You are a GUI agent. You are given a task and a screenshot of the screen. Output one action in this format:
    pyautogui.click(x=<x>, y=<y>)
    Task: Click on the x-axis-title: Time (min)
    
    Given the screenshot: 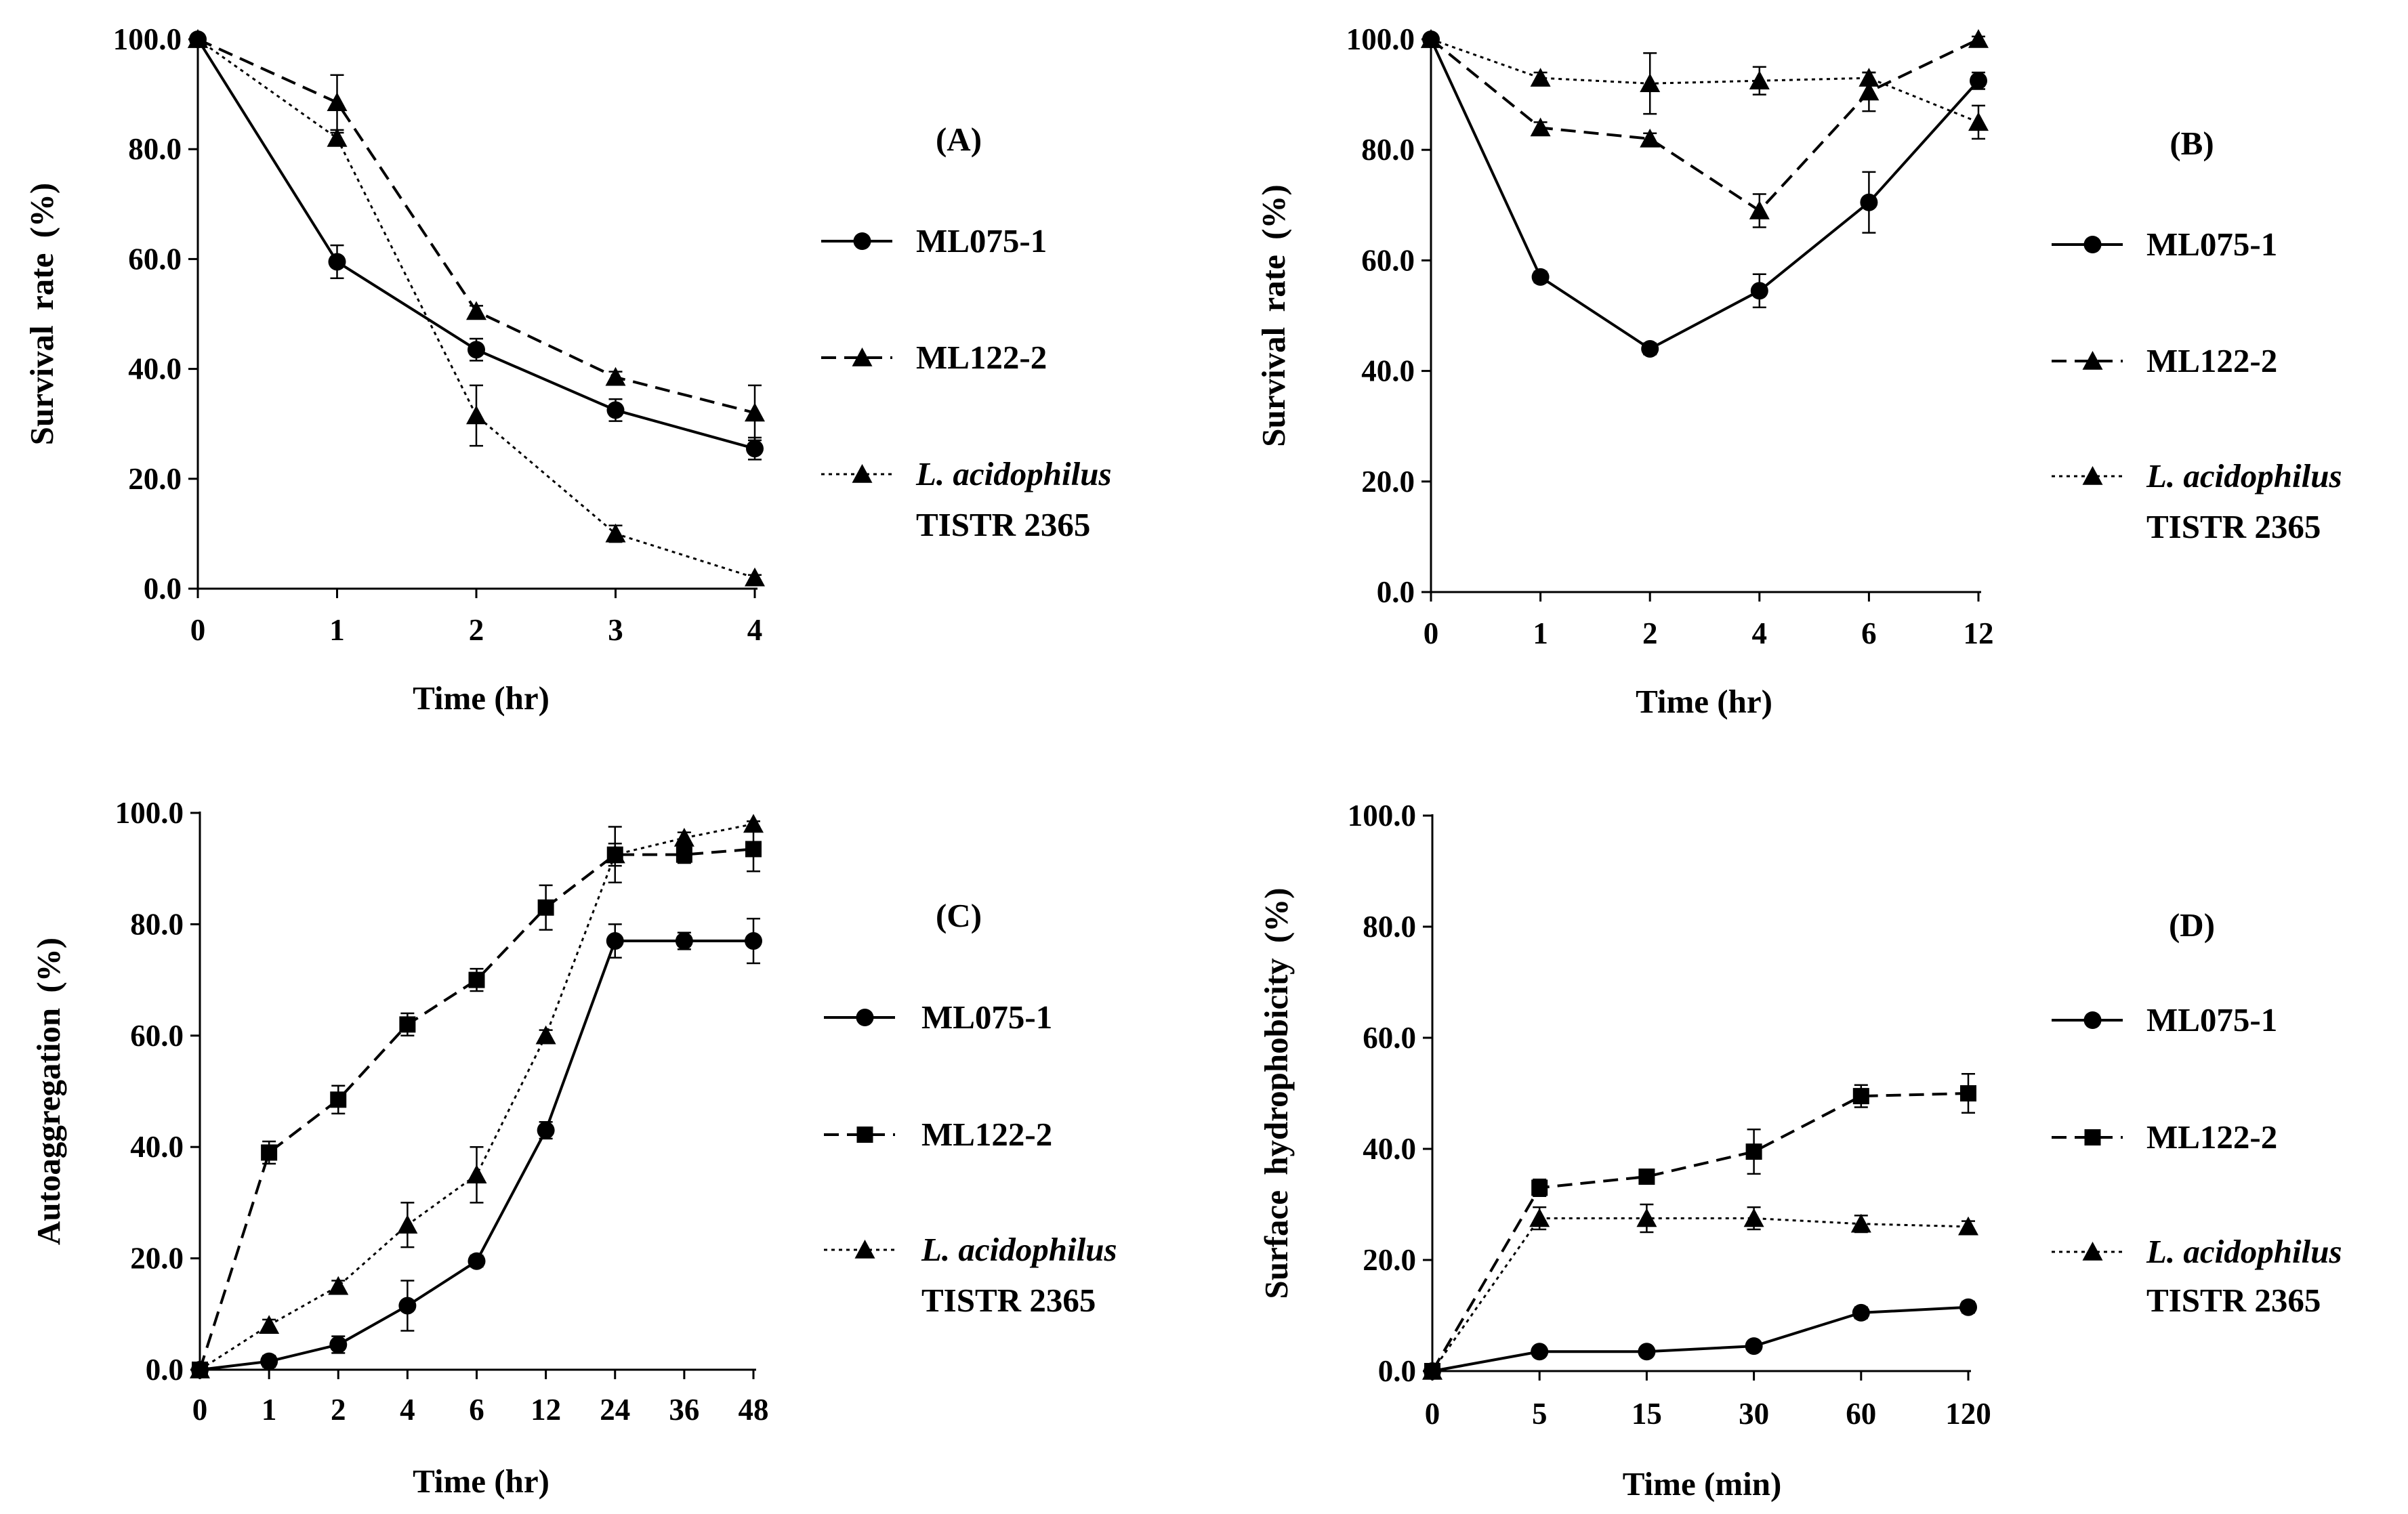 What is the action you would take?
    pyautogui.click(x=1702, y=1484)
    